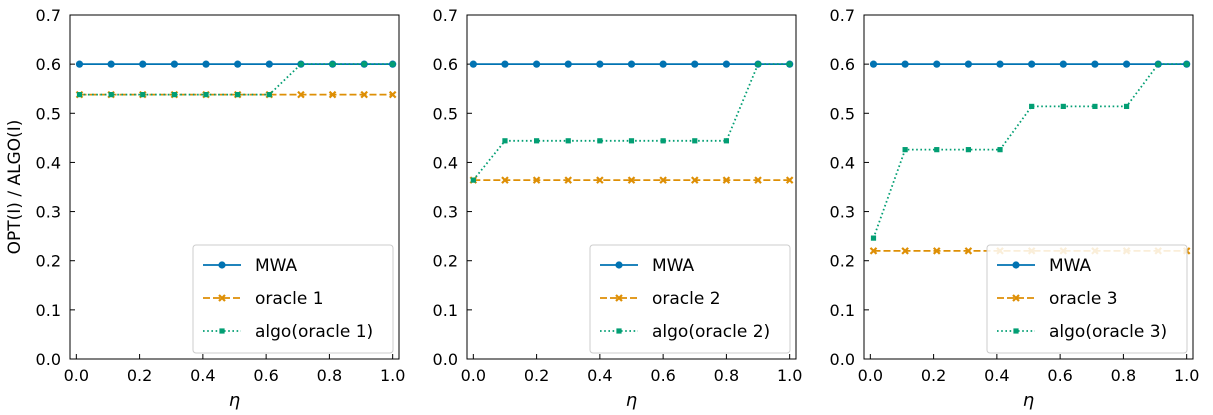 The width and height of the screenshot is (1213, 415). Describe the element at coordinates (236, 79) in the screenshot. I see `series-line-algo-oracle-1-` at that location.